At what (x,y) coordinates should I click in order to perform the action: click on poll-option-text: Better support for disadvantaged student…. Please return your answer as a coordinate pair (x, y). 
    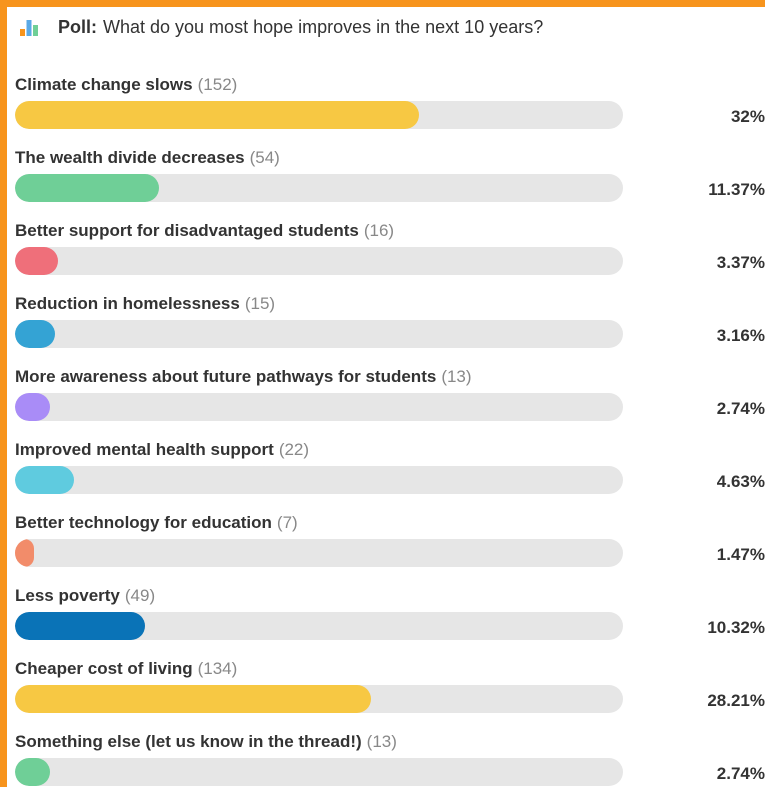
    Looking at the image, I should click on (187, 230).